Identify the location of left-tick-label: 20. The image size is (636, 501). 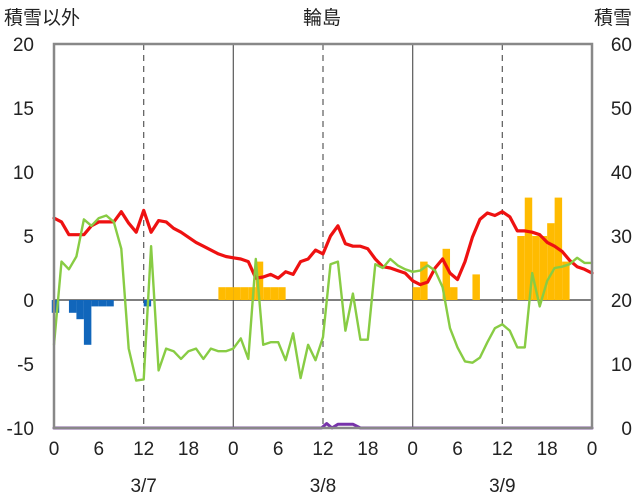
(23, 45).